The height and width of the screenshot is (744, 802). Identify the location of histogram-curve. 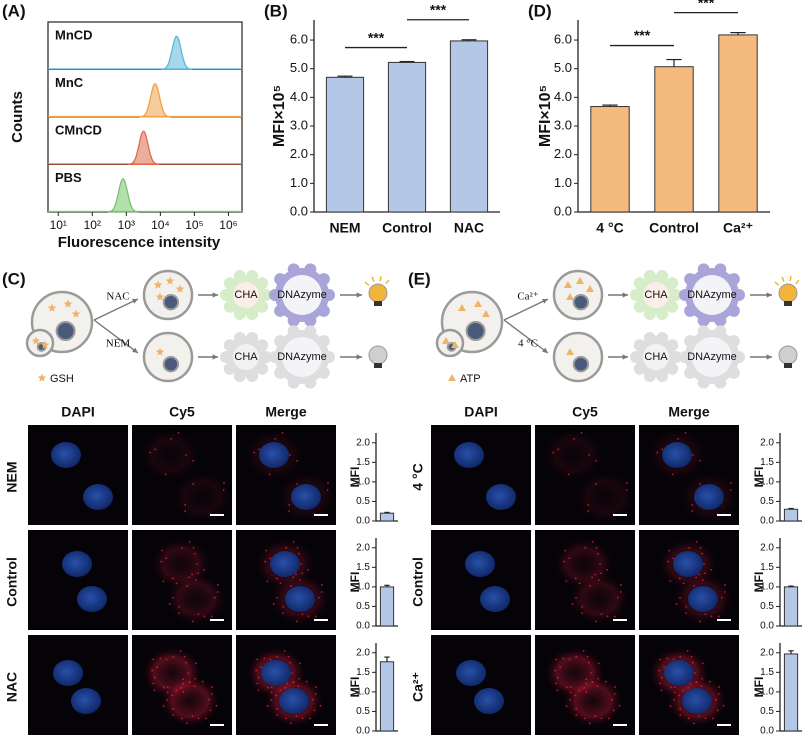
(177, 53).